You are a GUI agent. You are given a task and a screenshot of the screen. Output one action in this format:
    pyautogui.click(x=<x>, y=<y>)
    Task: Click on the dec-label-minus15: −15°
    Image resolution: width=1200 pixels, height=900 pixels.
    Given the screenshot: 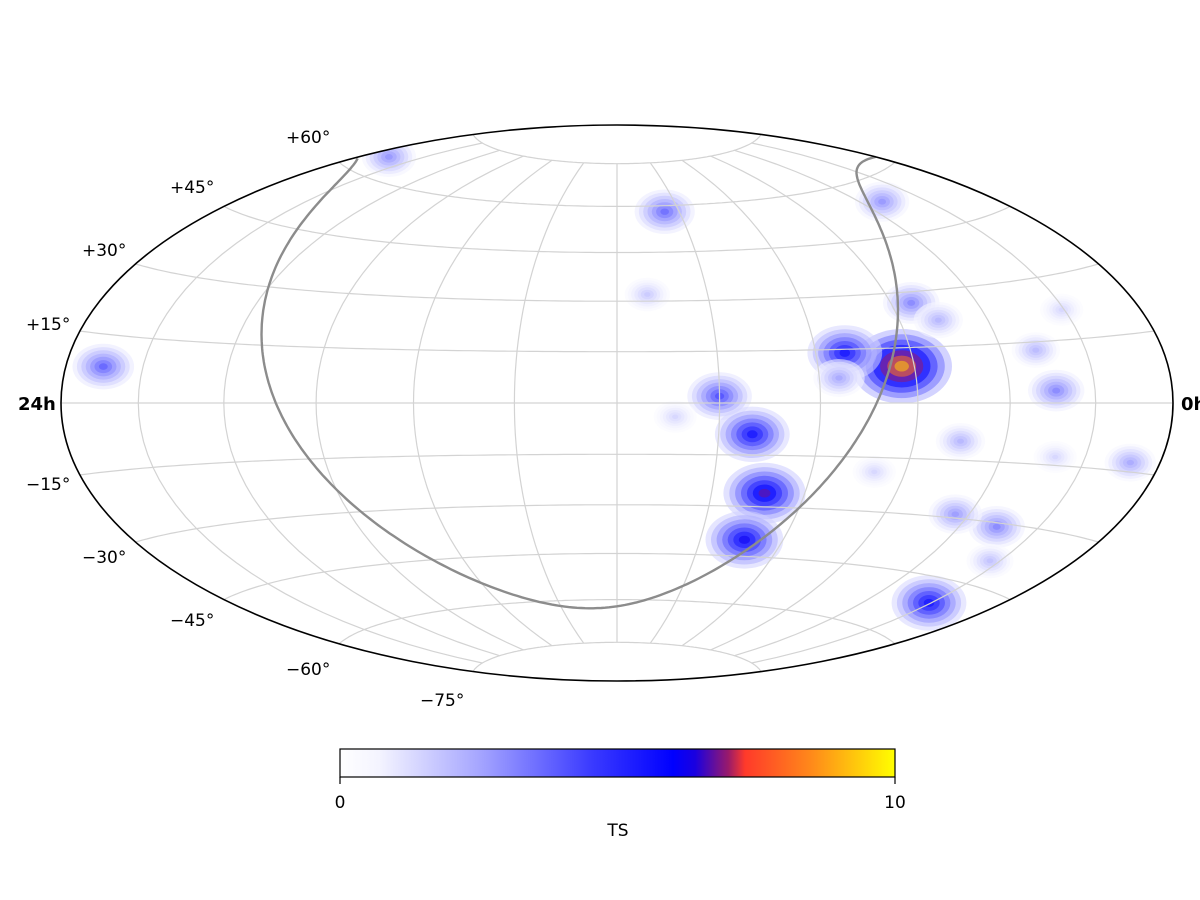 What is the action you would take?
    pyautogui.click(x=48, y=485)
    